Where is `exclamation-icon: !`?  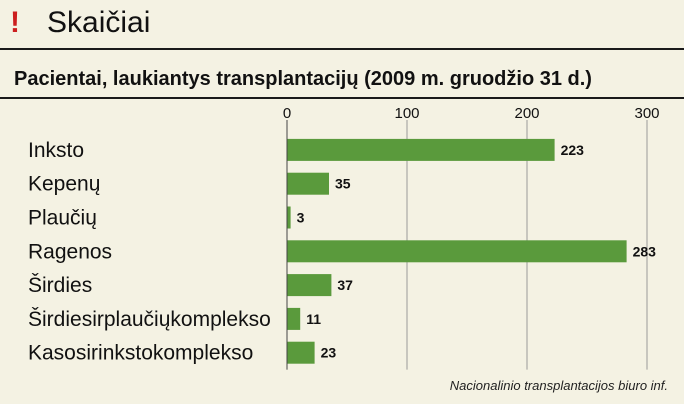 exclamation-icon: ! is located at coordinates (15, 22).